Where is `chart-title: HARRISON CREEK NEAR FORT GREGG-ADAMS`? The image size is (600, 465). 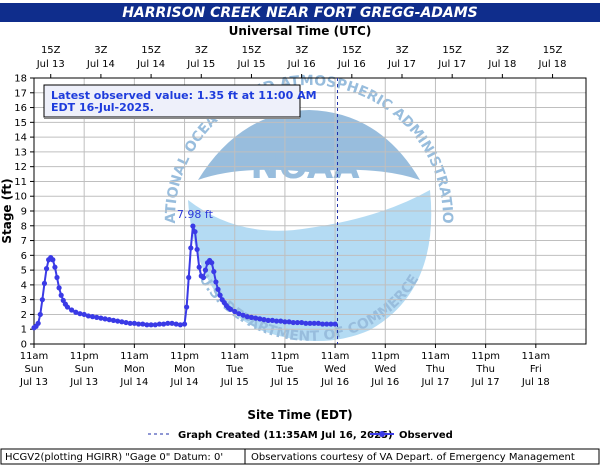
chart-title: HARRISON CREEK NEAR FORT GREGG-ADAMS is located at coordinates (300, 13).